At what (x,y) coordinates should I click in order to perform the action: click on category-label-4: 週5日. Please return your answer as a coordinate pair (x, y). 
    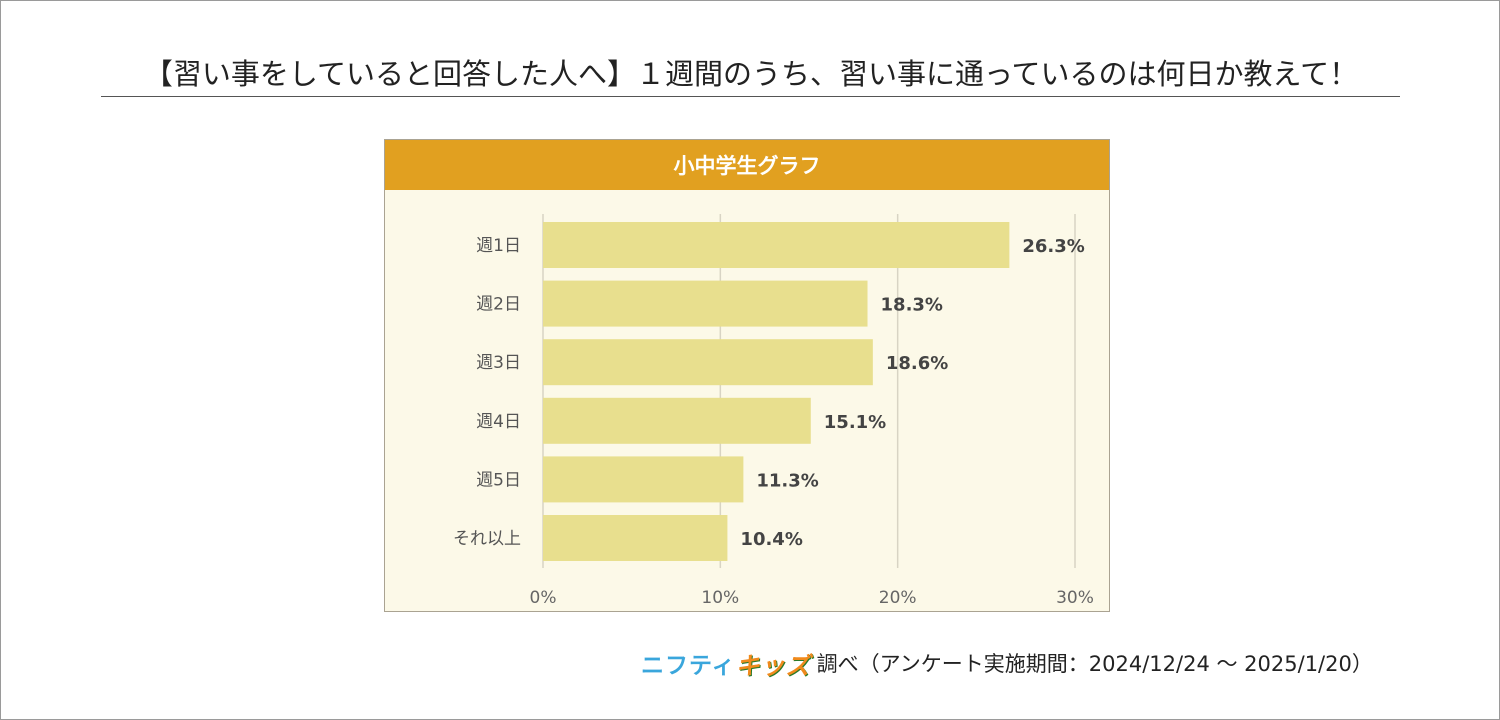
    Looking at the image, I should click on (498, 480).